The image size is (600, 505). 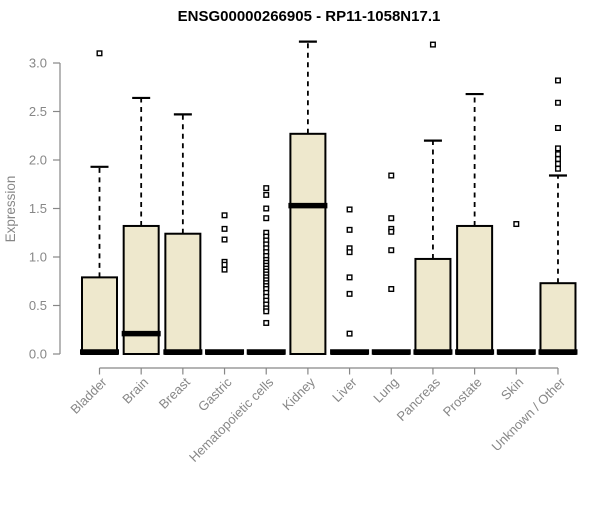 What do you see at coordinates (135, 391) in the screenshot?
I see `x-category-label: Brain` at bounding box center [135, 391].